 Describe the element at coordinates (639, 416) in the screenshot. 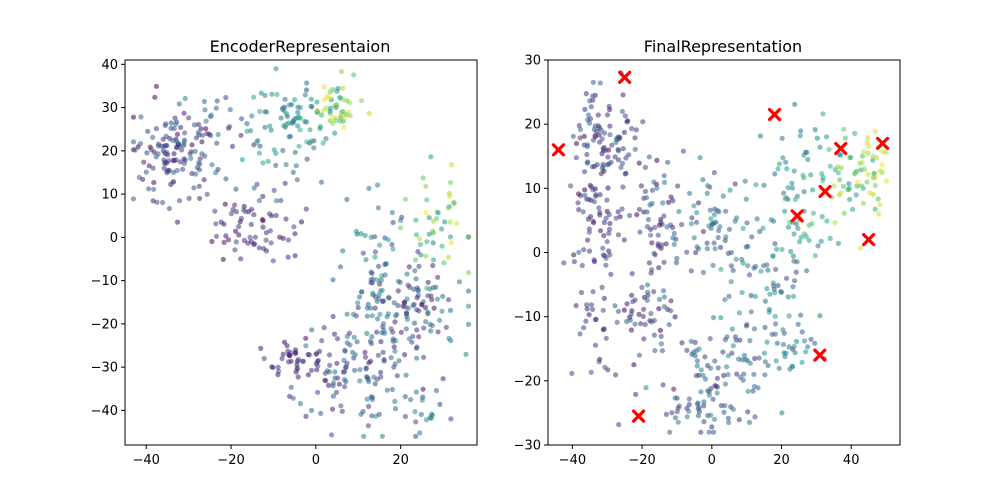

I see `highlight-x-marker` at that location.